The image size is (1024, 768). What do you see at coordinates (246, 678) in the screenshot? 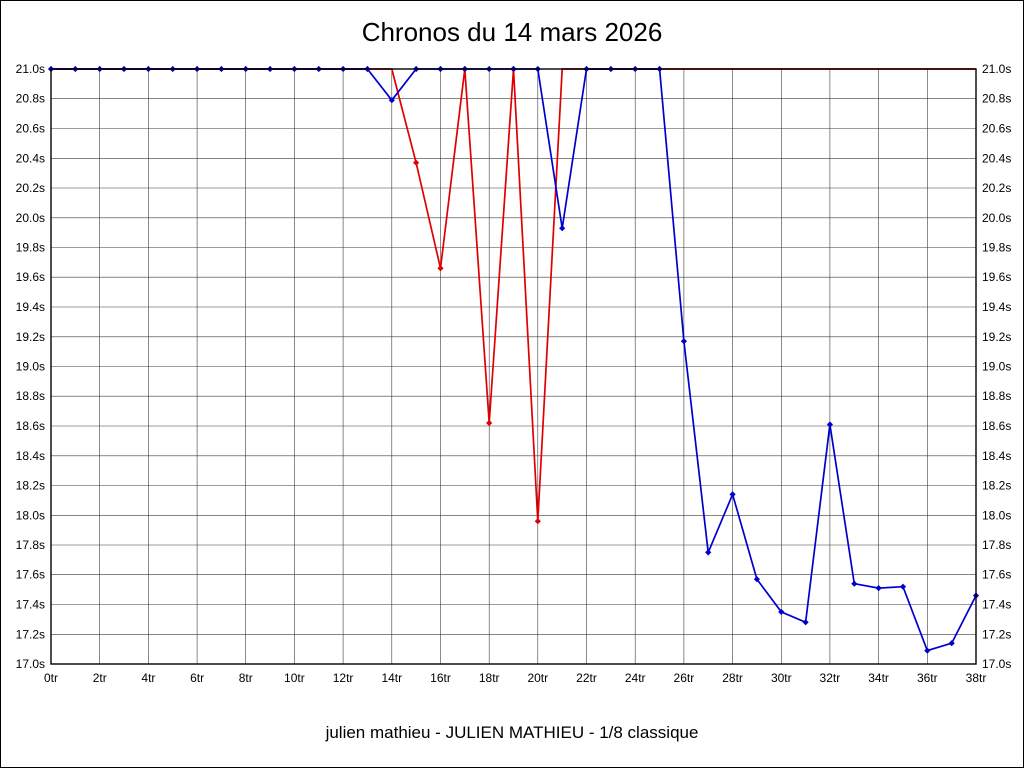
I see `svg-text: 8tr` at bounding box center [246, 678].